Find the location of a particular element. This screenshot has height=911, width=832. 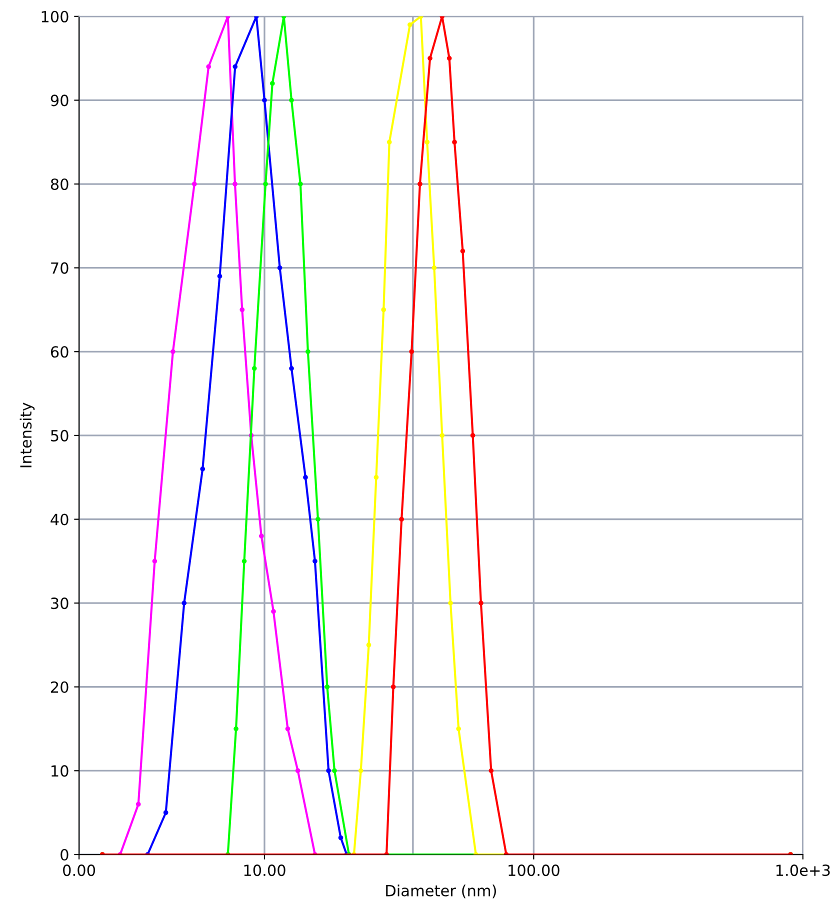

y-axis-title: Intensity is located at coordinates (27, 435).